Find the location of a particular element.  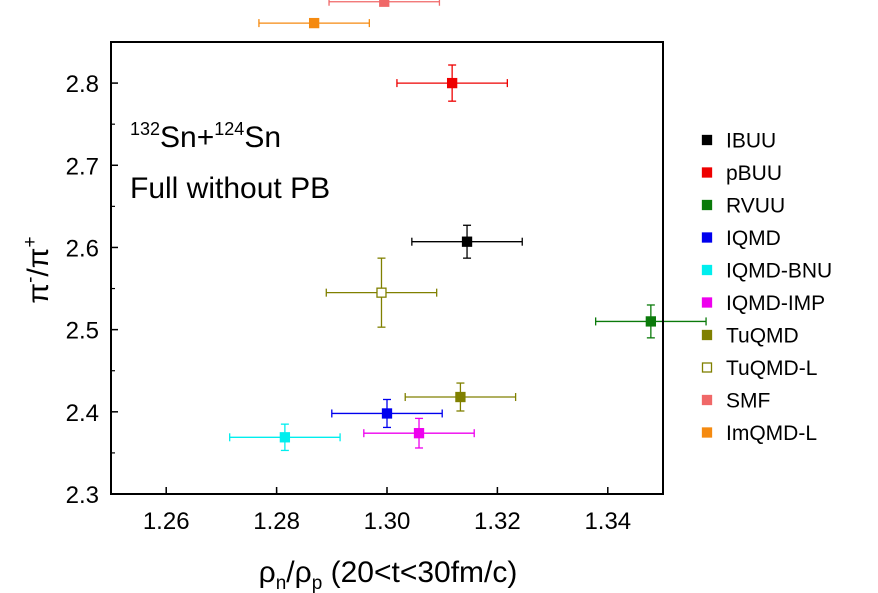

x-tick-label: 1.28 is located at coordinates (276, 521).